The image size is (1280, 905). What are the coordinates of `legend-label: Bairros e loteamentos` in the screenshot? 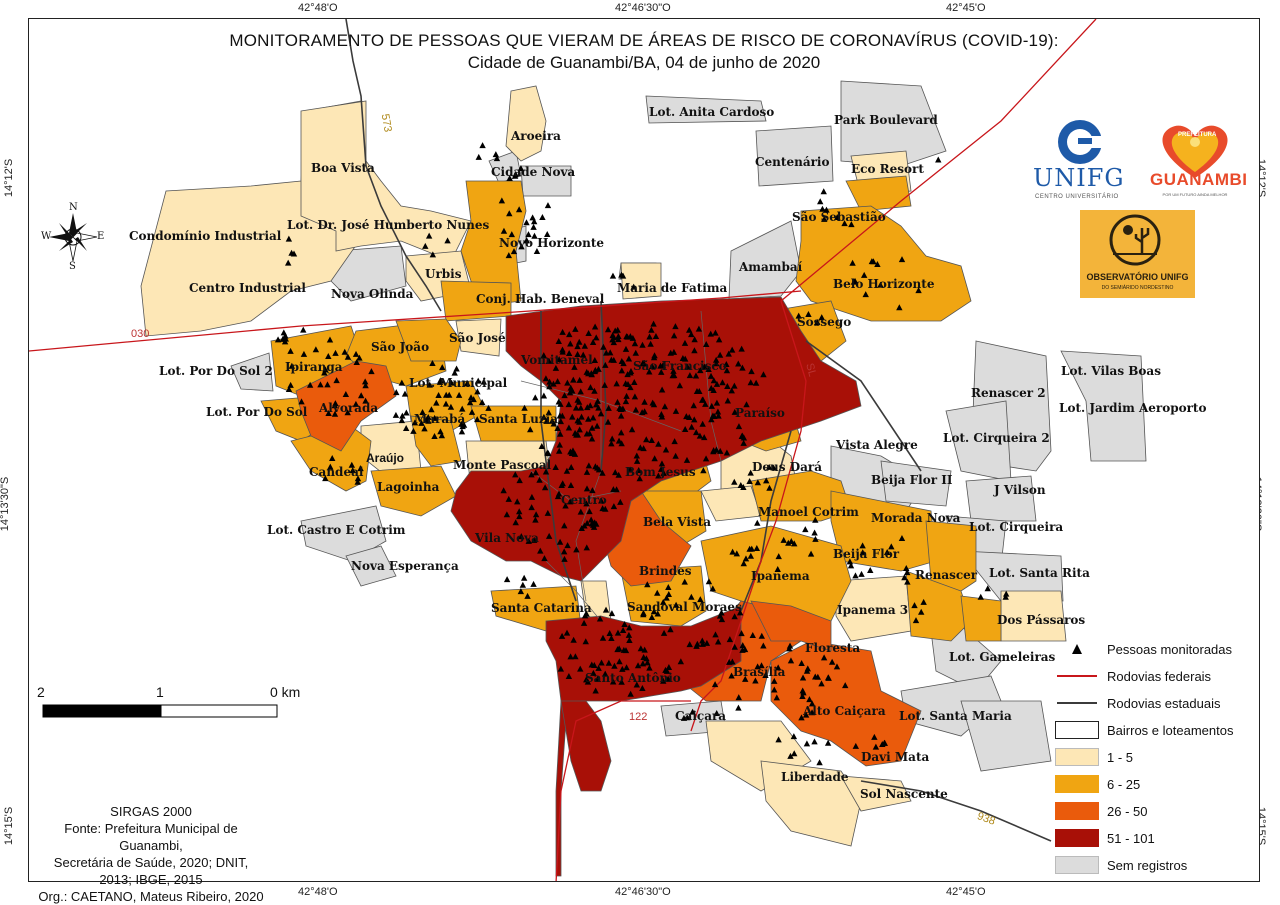 It's located at (1170, 730).